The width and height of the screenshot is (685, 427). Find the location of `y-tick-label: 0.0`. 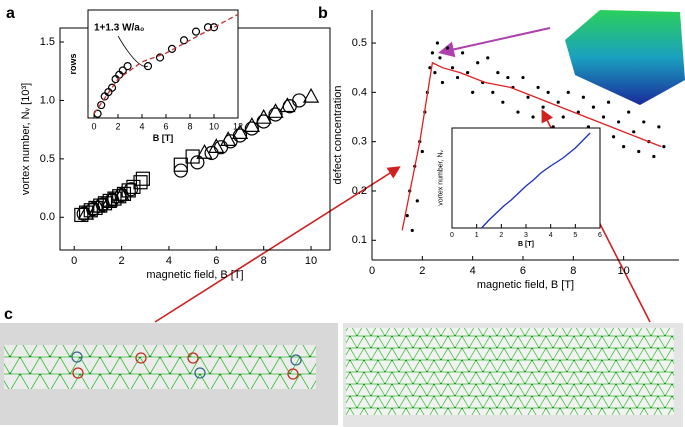

y-tick-label: 0.0 is located at coordinates (47, 217).